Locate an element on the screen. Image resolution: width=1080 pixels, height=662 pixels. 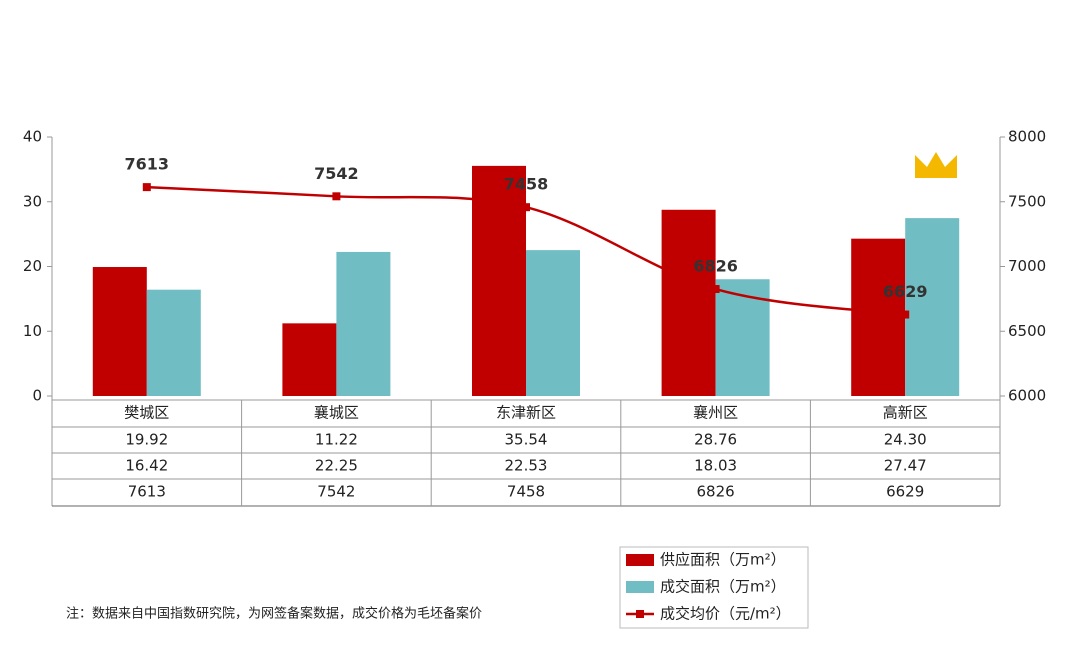
crown is located at coordinates (936, 165).